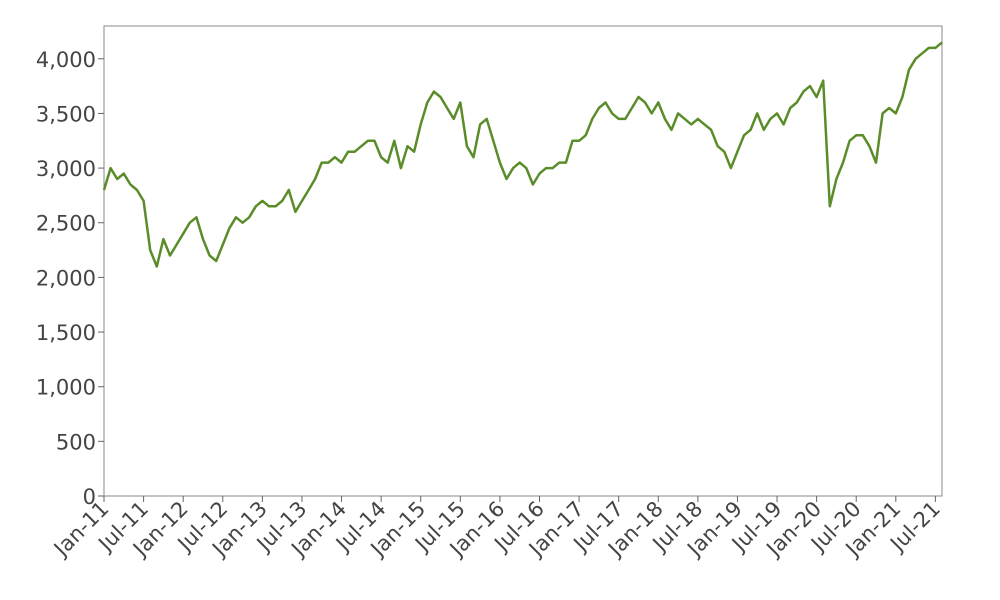 The width and height of the screenshot is (1000, 600). Describe the element at coordinates (66, 333) in the screenshot. I see `y-tick-label: 1,500` at that location.